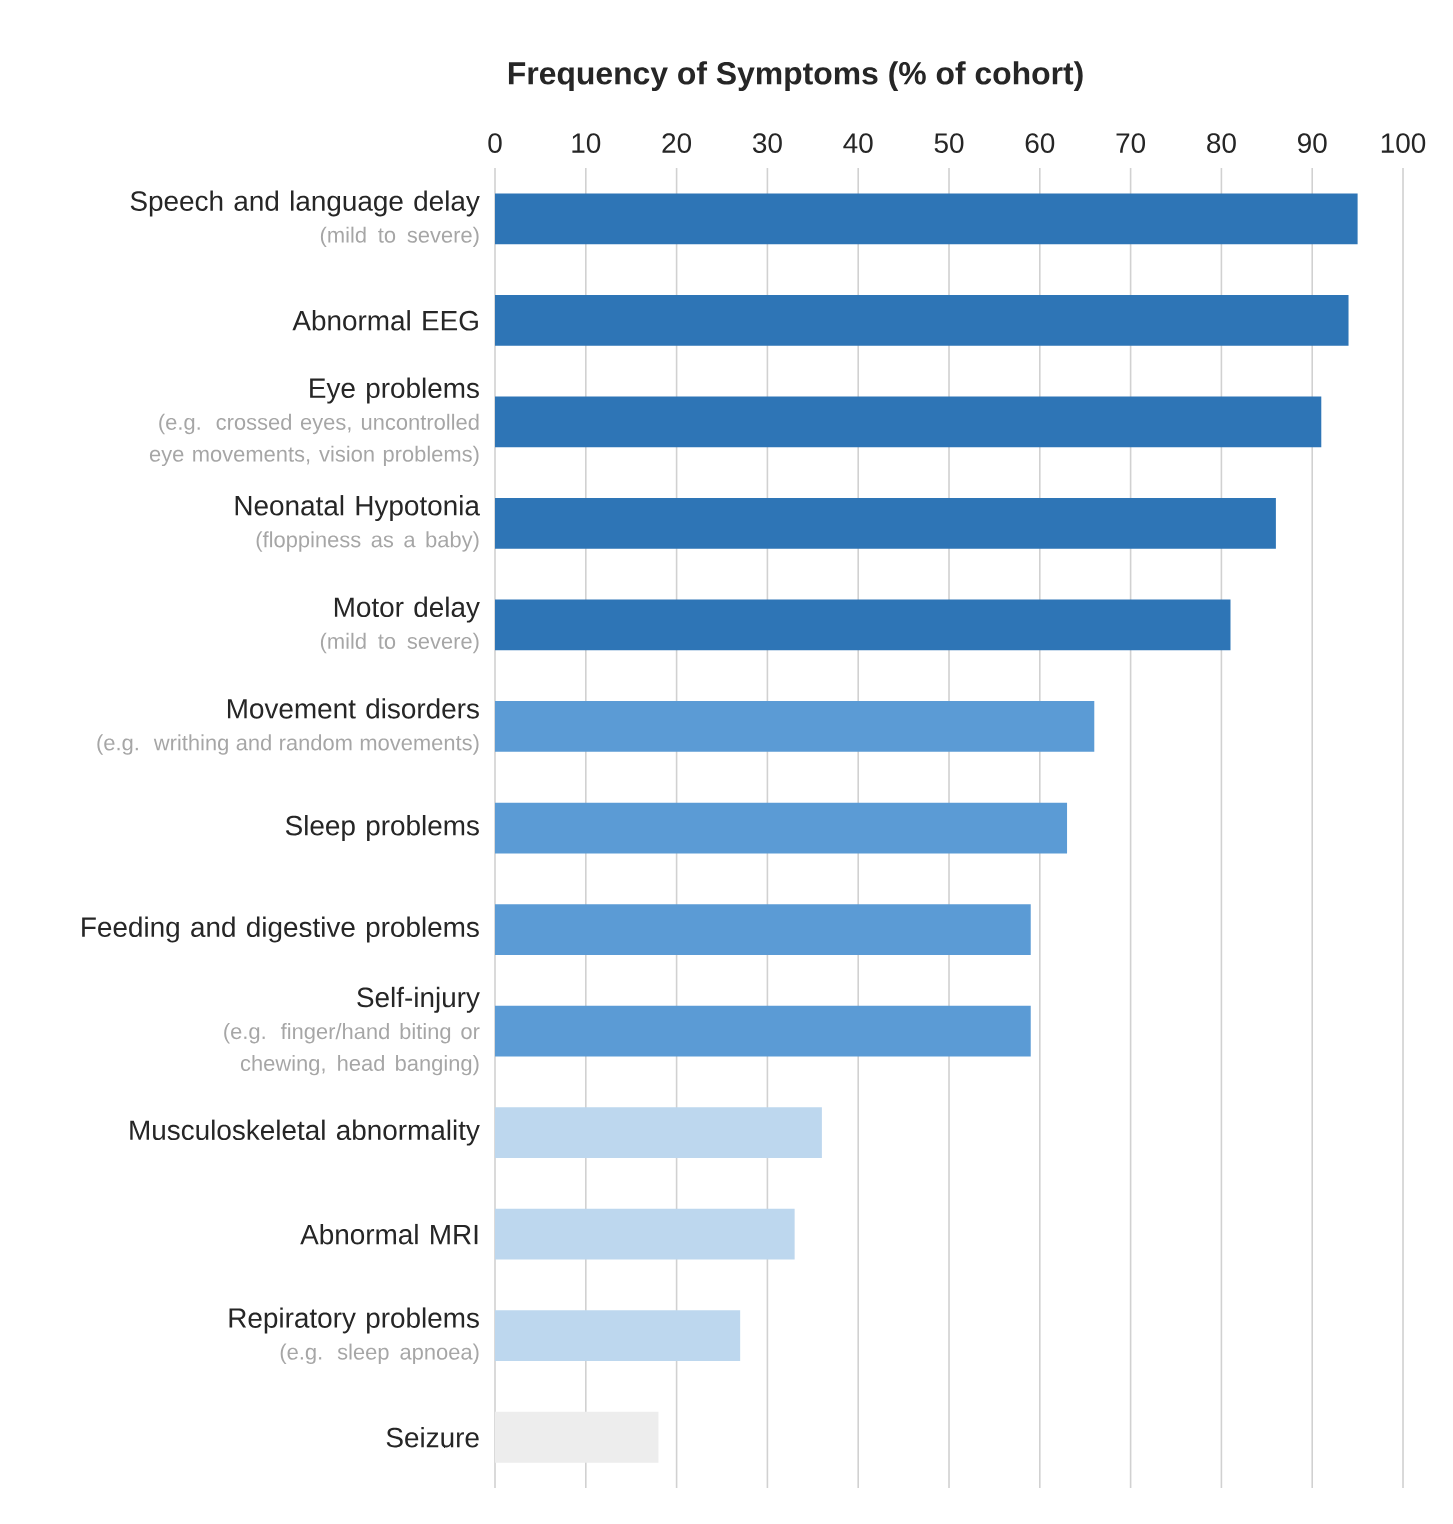 The image size is (1453, 1524). I want to click on y-tick-label: Repiratory problems, so click(354, 1320).